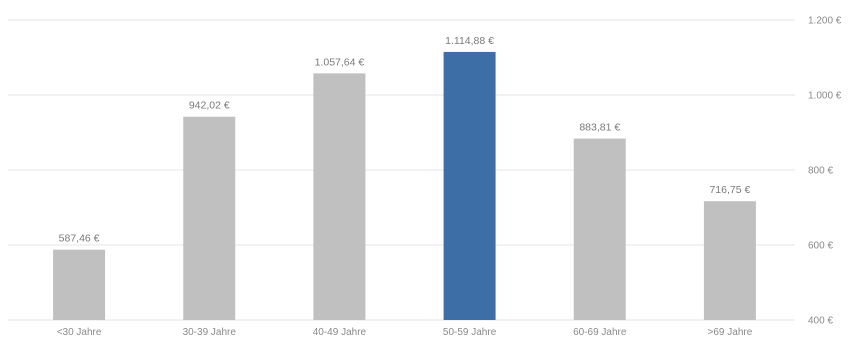 This screenshot has width=857, height=340. I want to click on y-tick-label: 400 €, so click(820, 321).